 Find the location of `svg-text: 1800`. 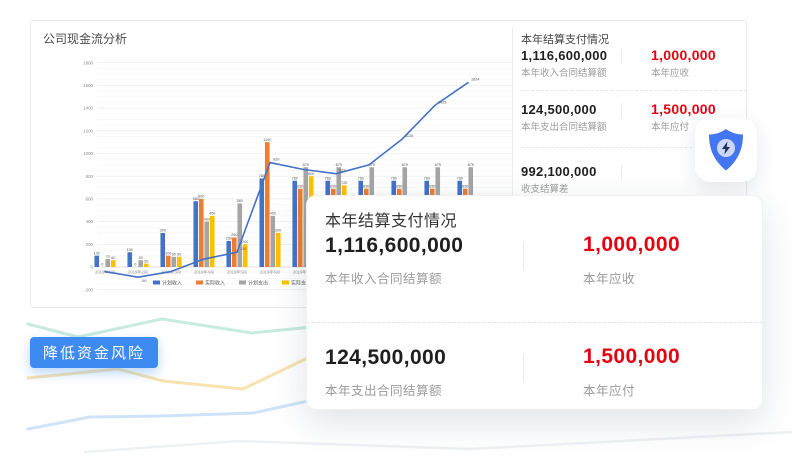

svg-text: 1800 is located at coordinates (88, 62).